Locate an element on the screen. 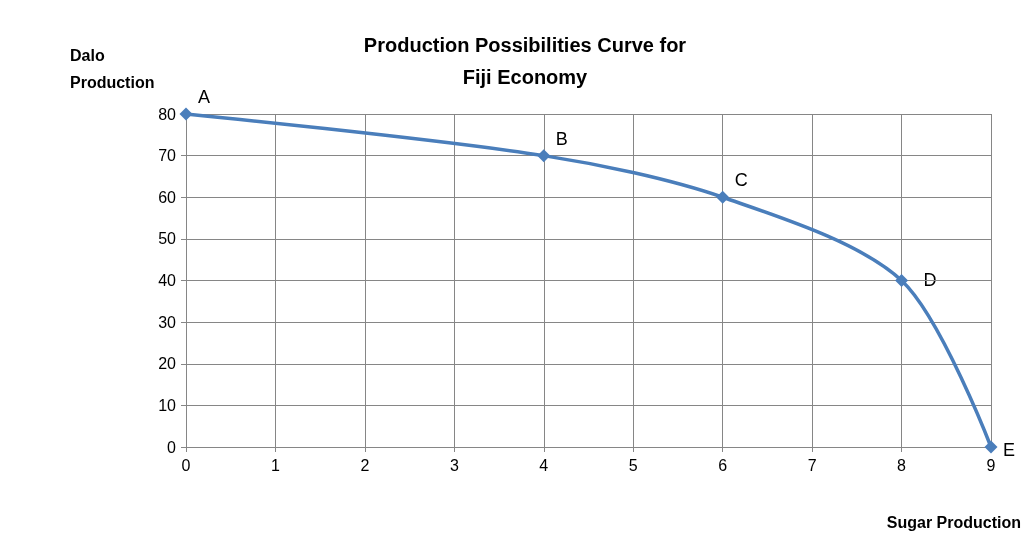 Image resolution: width=1025 pixels, height=549 pixels. x-tick-label: 8 is located at coordinates (902, 465).